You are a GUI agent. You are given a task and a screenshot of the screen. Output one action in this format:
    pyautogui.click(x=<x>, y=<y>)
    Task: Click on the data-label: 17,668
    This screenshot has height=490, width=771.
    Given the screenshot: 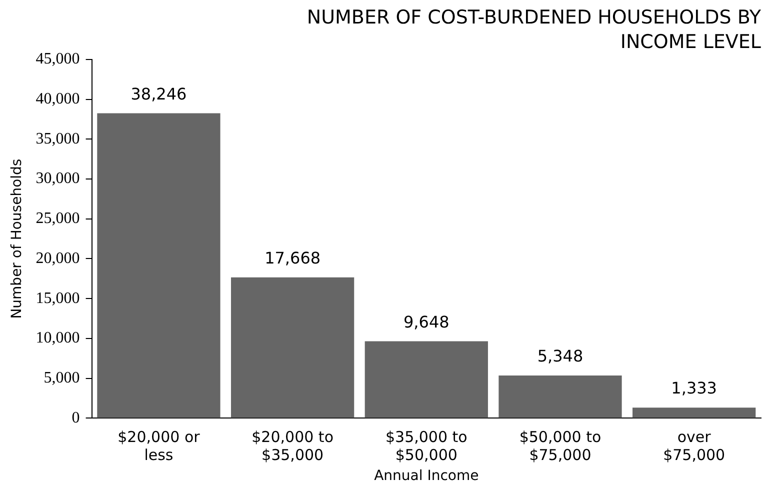 What is the action you would take?
    pyautogui.click(x=292, y=258)
    